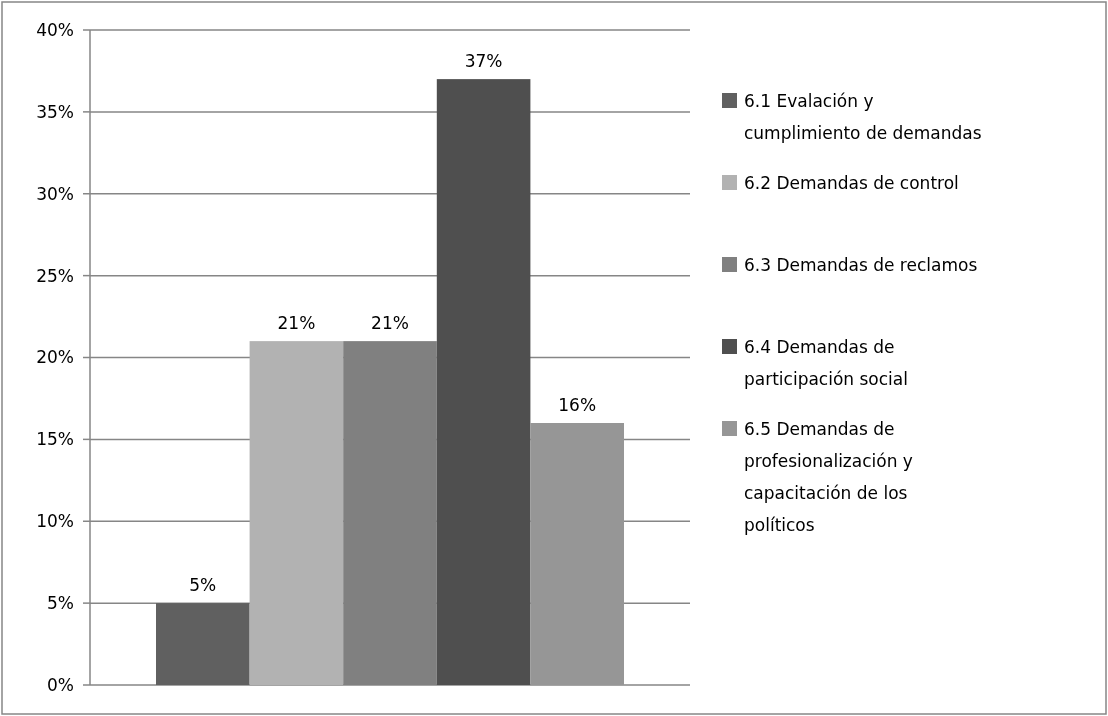 This screenshot has width=1108, height=716. Describe the element at coordinates (60, 684) in the screenshot. I see `y-tick-label: 0%` at that location.